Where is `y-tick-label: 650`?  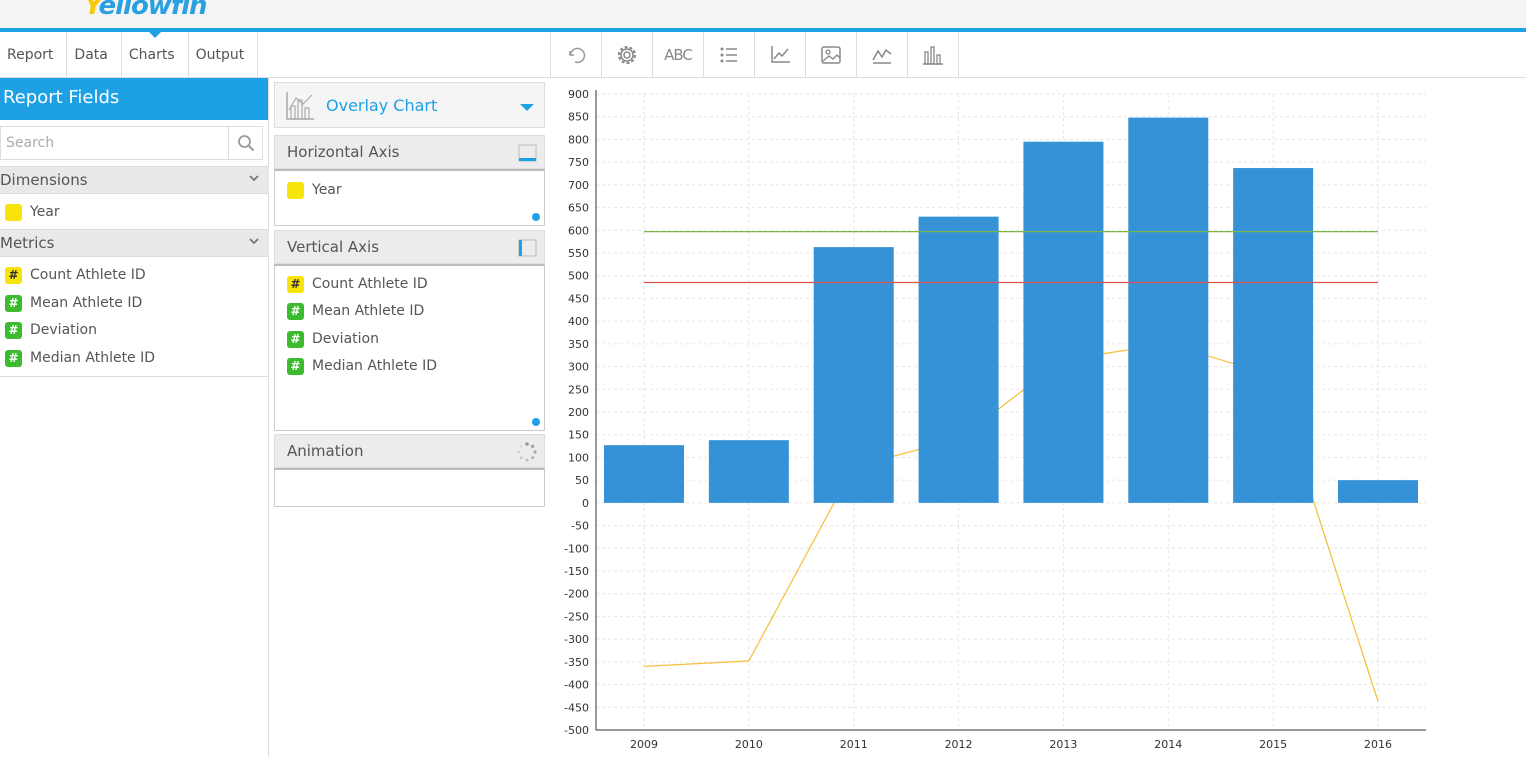 y-tick-label: 650 is located at coordinates (578, 208).